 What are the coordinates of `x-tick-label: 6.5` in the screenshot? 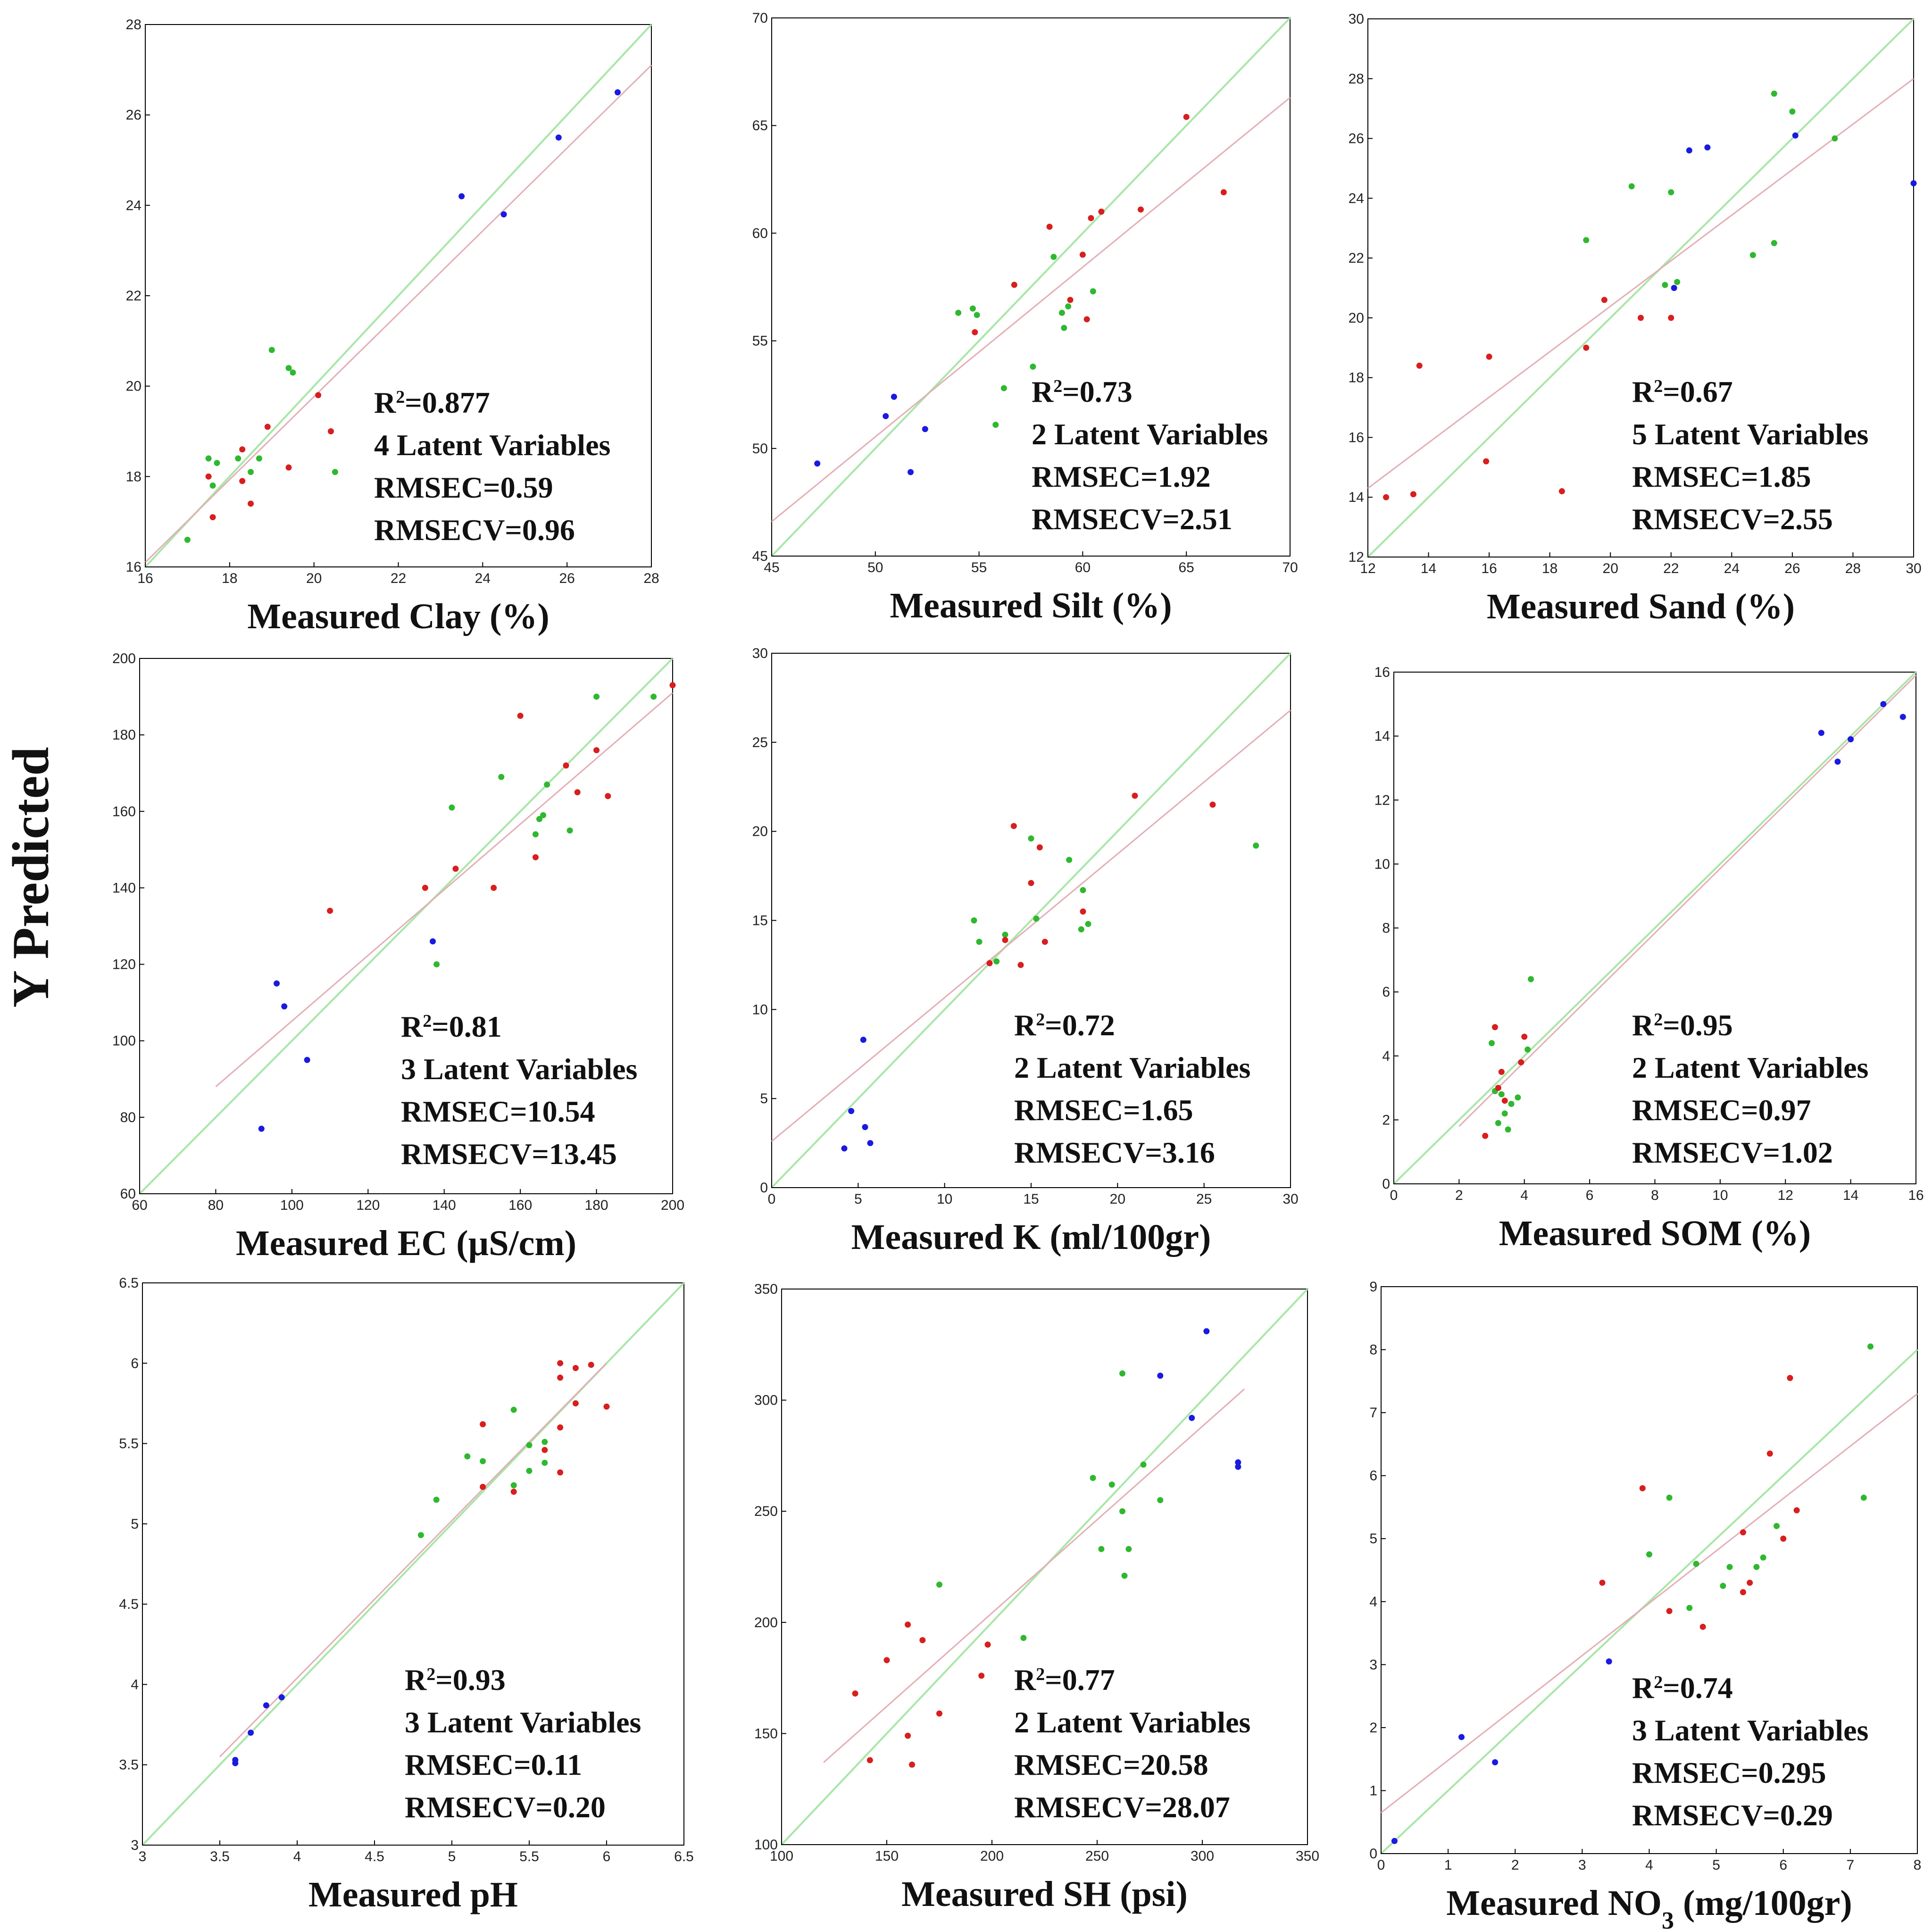 It's located at (684, 1856).